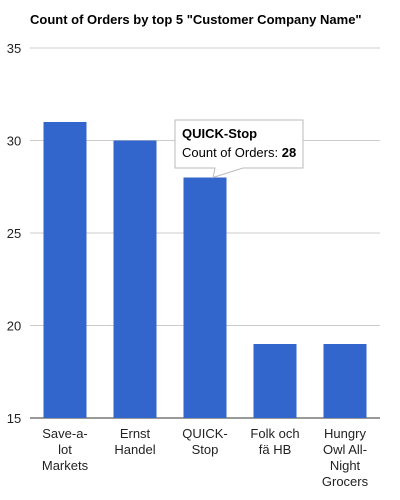 This screenshot has height=500, width=400. What do you see at coordinates (14, 326) in the screenshot?
I see `y-tick-label: 20` at bounding box center [14, 326].